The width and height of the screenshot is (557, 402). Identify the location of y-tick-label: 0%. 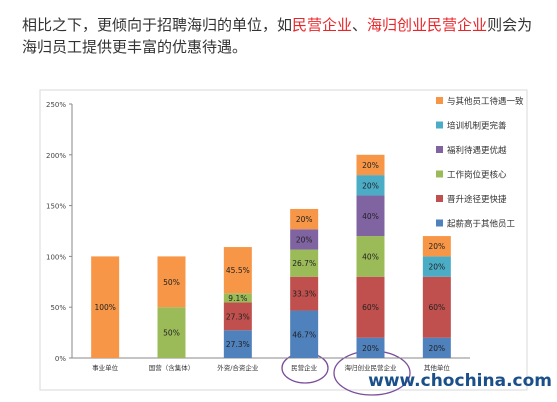
(60, 359).